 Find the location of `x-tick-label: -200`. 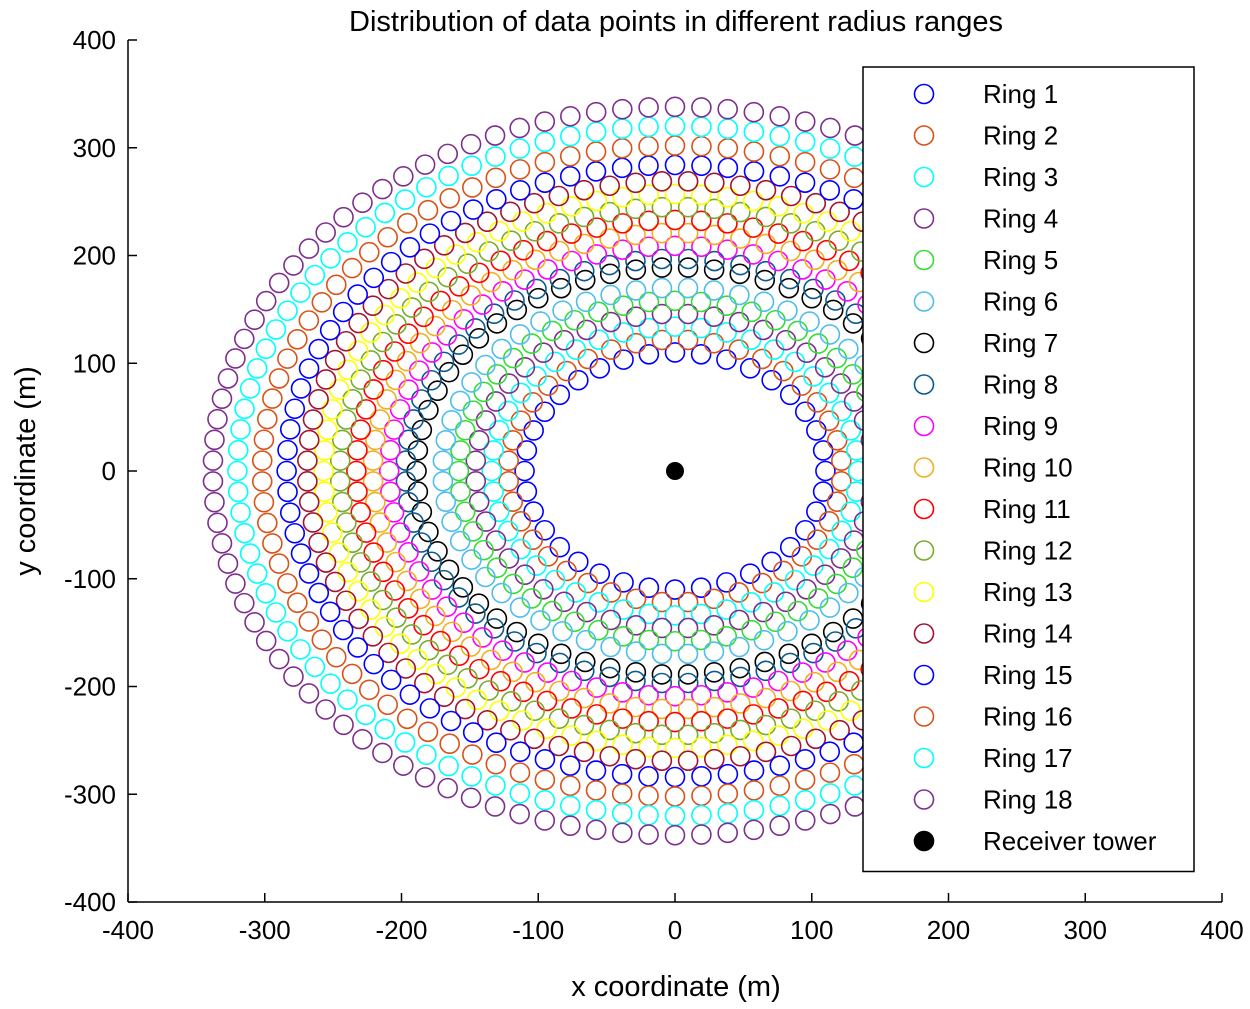

x-tick-label: -200 is located at coordinates (401, 930).